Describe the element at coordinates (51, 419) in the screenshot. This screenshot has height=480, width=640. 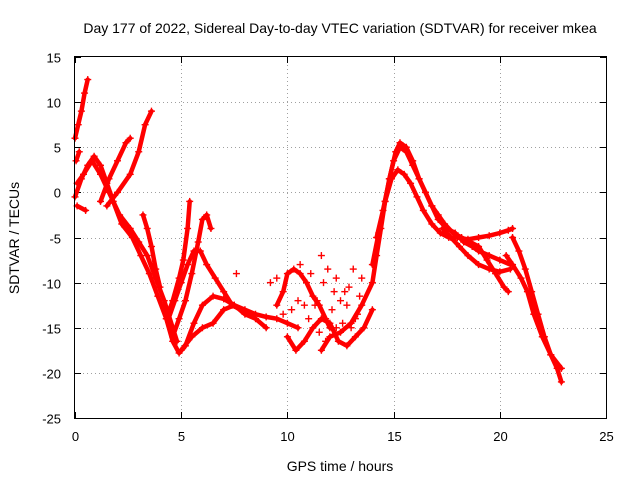
I see `y-tick-label: -25` at that location.